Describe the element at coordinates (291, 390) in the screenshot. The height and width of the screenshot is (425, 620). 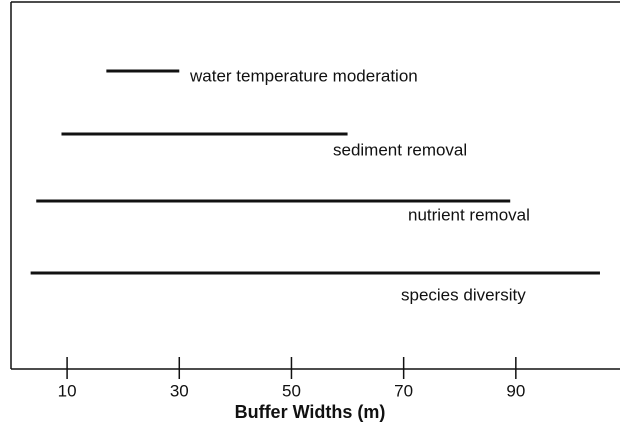
I see `x-tick-label: 50` at that location.